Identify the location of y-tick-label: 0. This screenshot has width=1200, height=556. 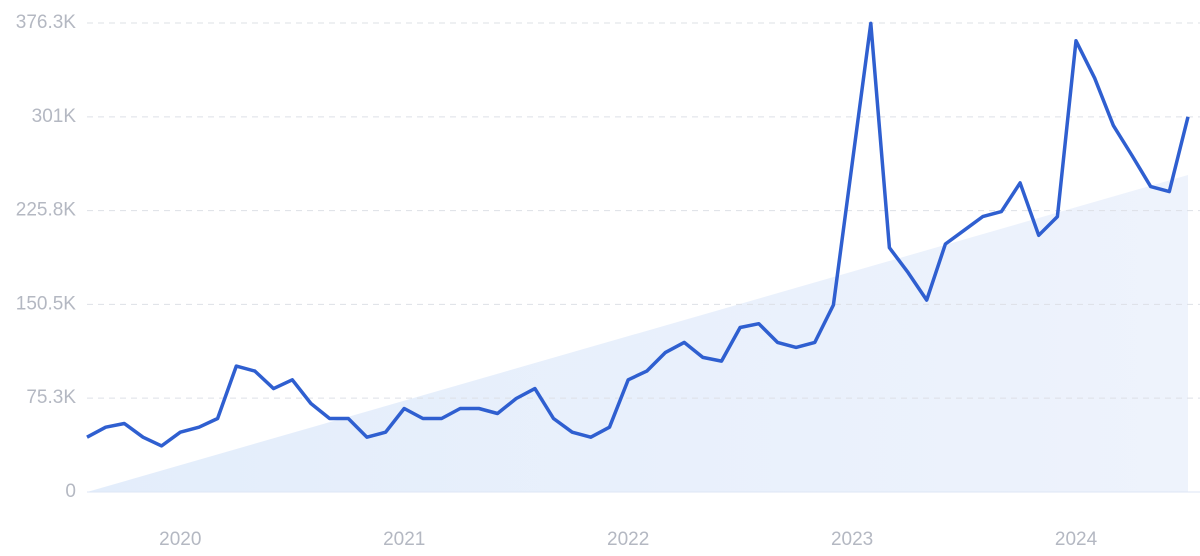
(70, 491).